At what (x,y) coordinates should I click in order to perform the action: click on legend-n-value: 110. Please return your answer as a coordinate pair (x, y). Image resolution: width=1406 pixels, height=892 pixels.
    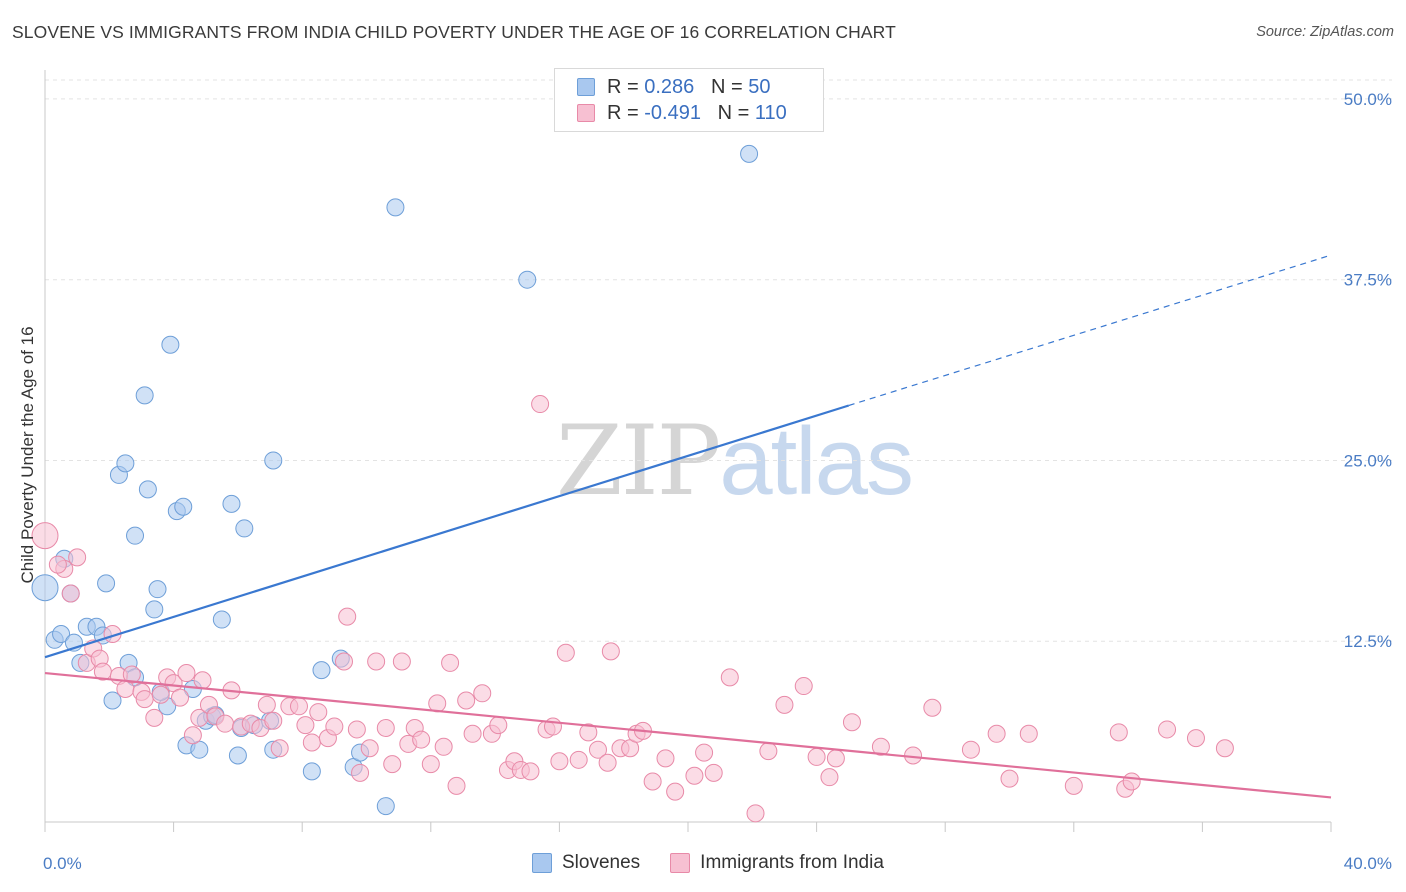
    Looking at the image, I should click on (770, 112).